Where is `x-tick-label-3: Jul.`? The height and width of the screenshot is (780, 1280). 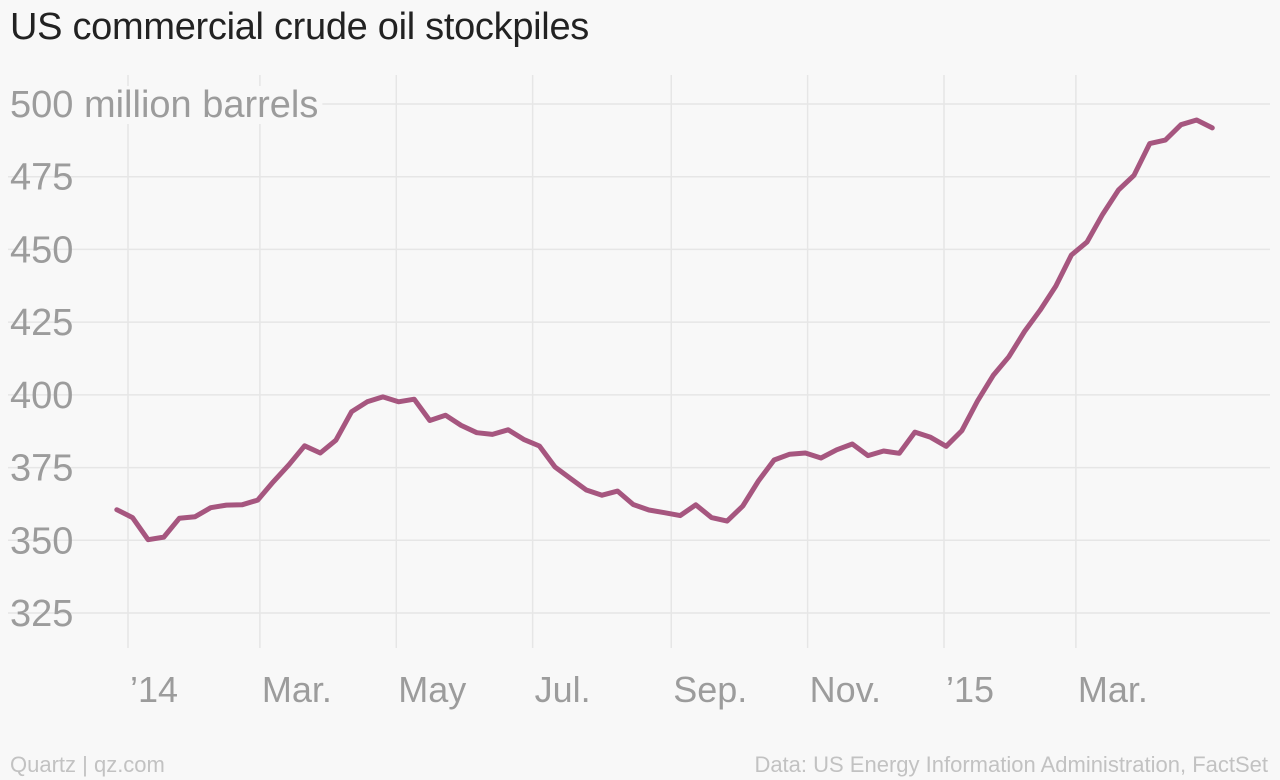 x-tick-label-3: Jul. is located at coordinates (563, 689).